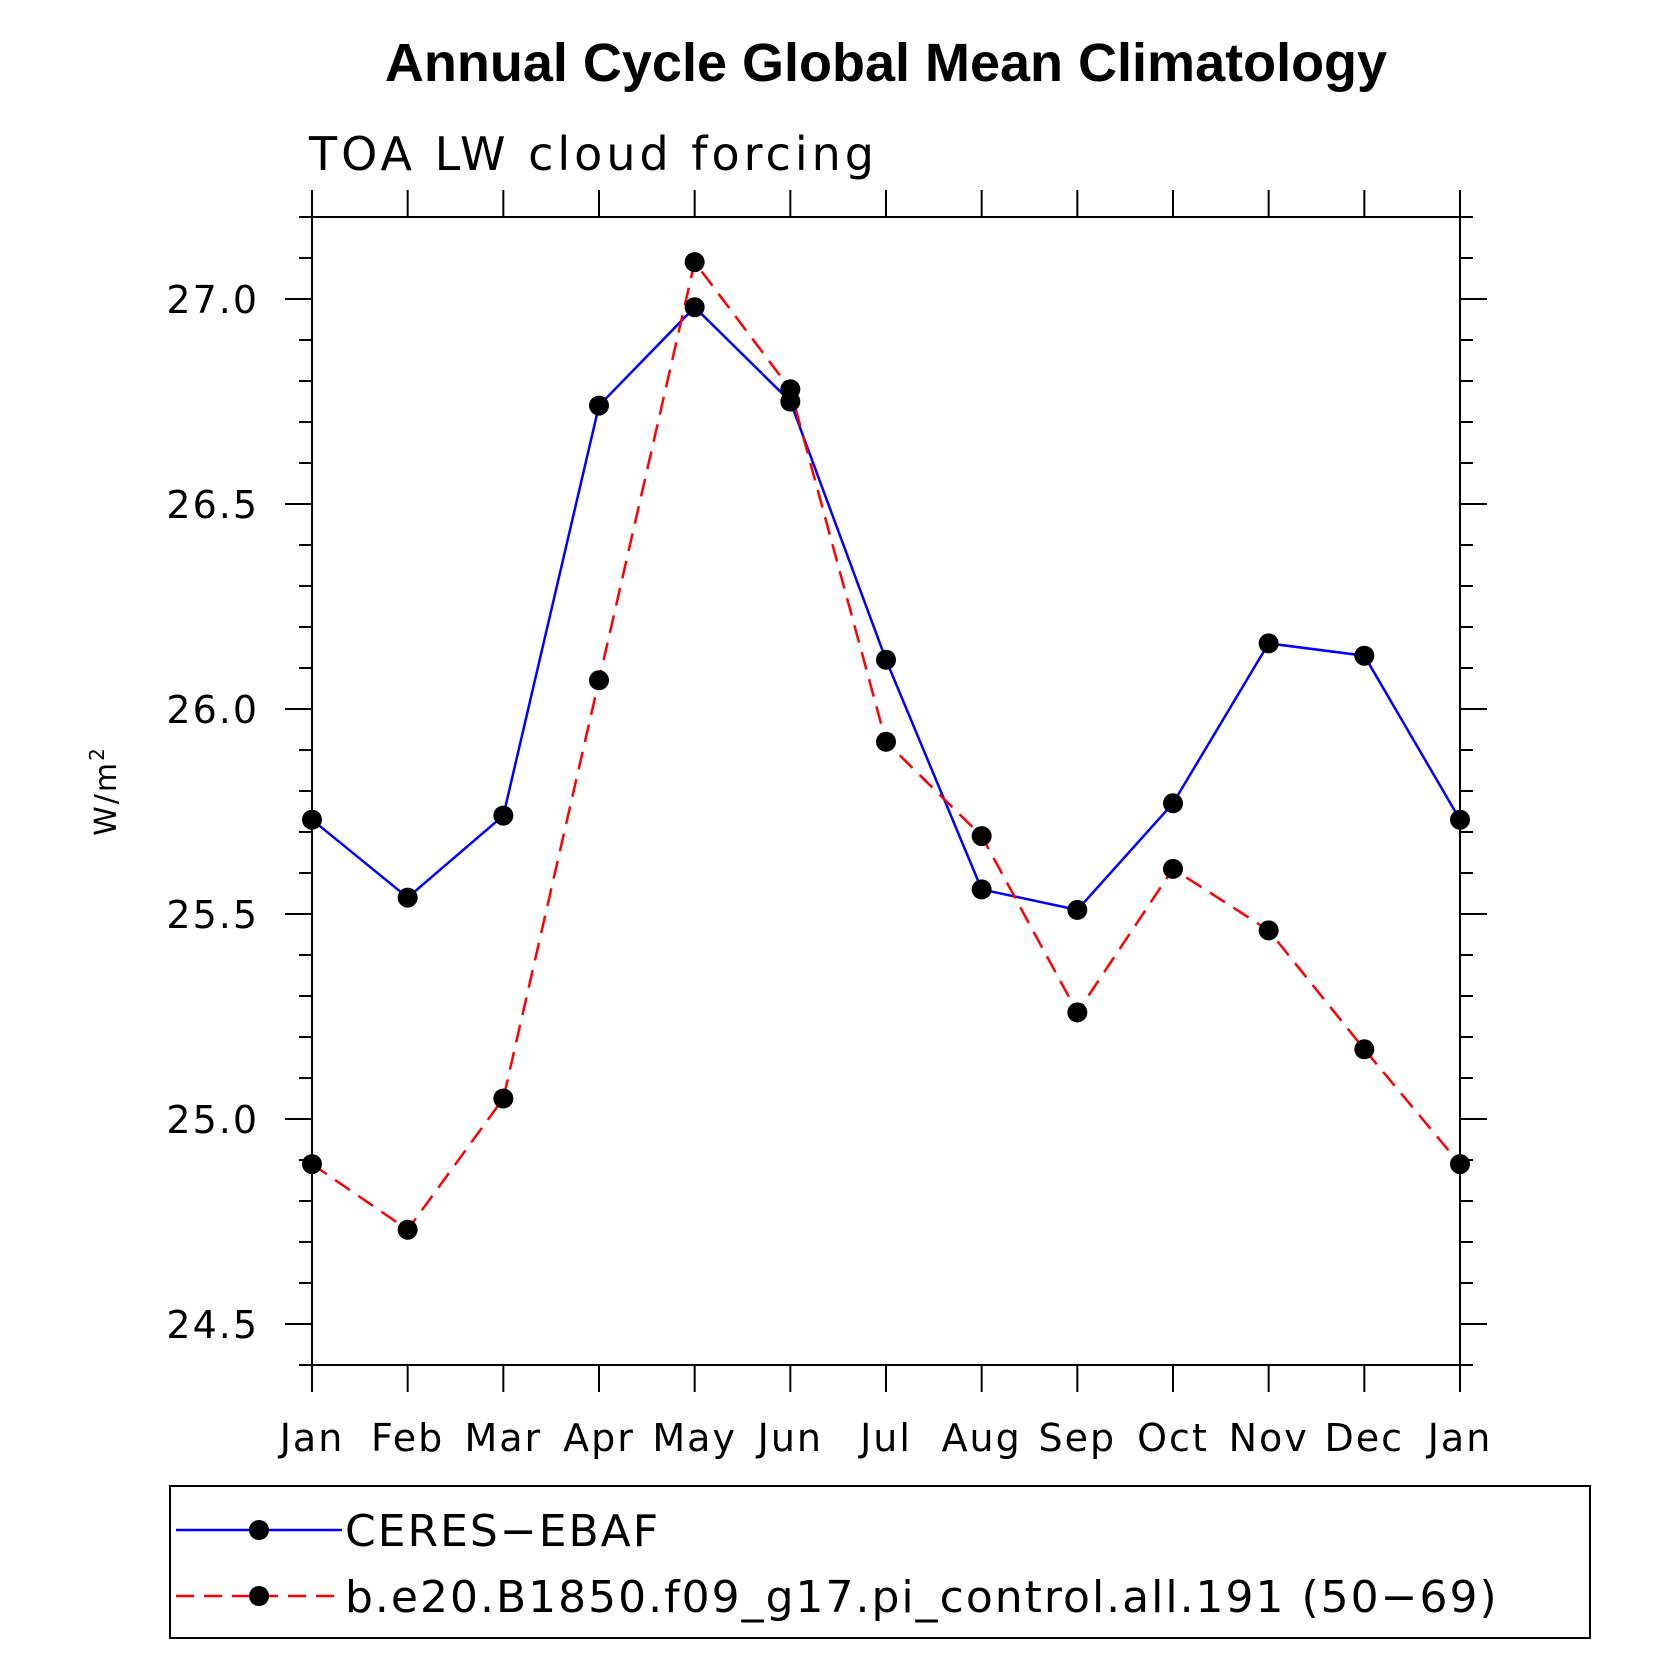 The image size is (1669, 1669). What do you see at coordinates (259, 1530) in the screenshot?
I see `legend-marker-ceres` at bounding box center [259, 1530].